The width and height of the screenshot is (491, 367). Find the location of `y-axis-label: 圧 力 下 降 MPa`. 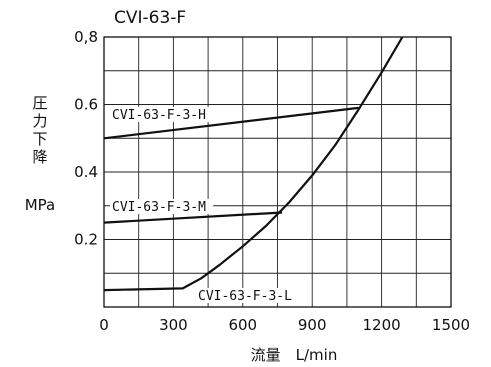

y-axis-label: 圧 力 下 降 MPa is located at coordinates (40, 154).